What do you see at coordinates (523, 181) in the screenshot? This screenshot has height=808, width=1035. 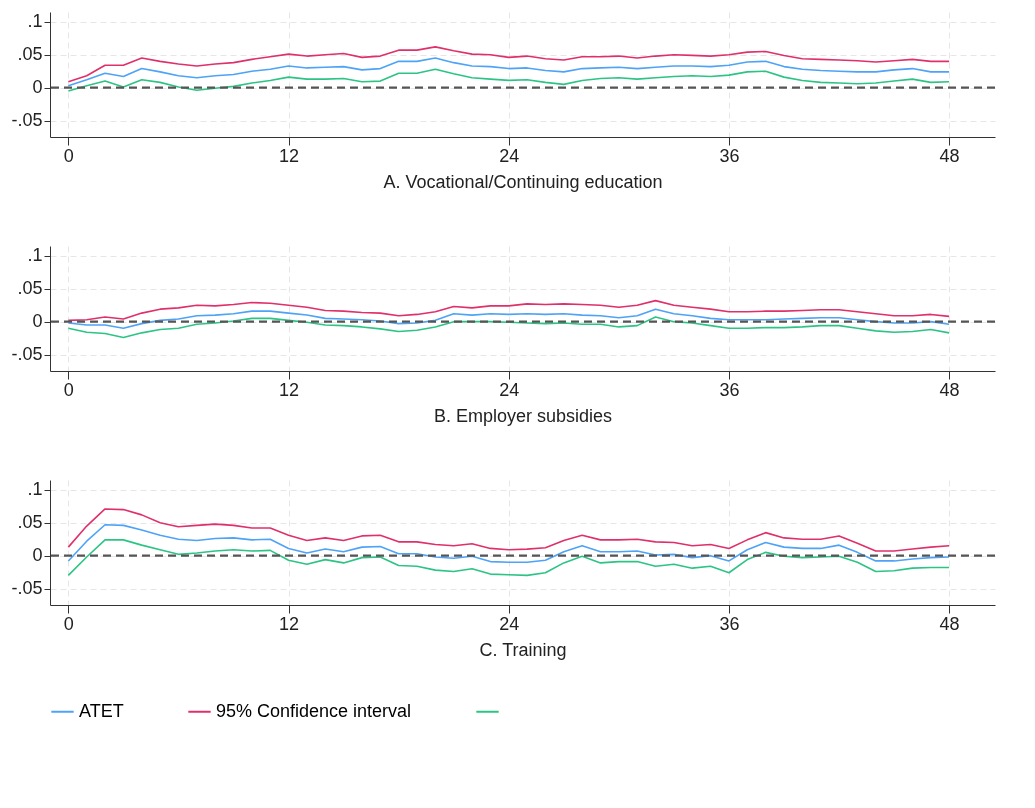 I see `x-axis-title: A. Vocational/Continuing education` at bounding box center [523, 181].